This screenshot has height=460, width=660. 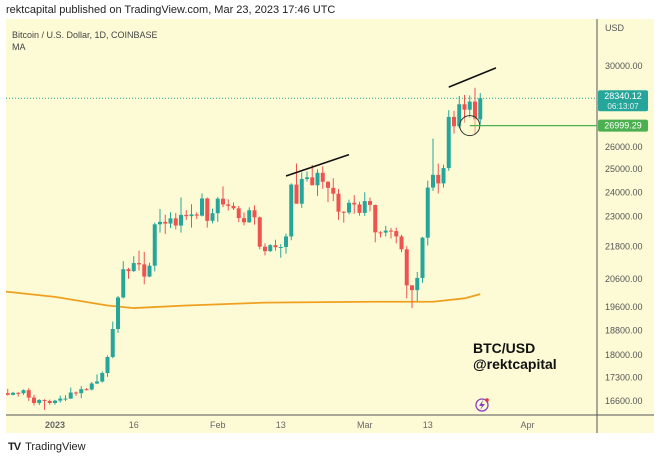 What do you see at coordinates (624, 307) in the screenshot?
I see `y-tick-label: 19600.00` at bounding box center [624, 307].